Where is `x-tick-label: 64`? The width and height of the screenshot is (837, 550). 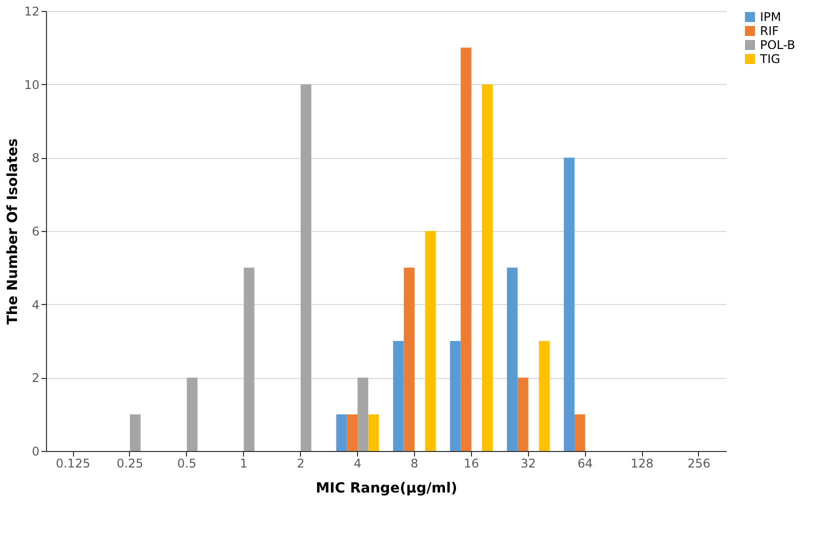 x-tick-label: 64 is located at coordinates (585, 463).